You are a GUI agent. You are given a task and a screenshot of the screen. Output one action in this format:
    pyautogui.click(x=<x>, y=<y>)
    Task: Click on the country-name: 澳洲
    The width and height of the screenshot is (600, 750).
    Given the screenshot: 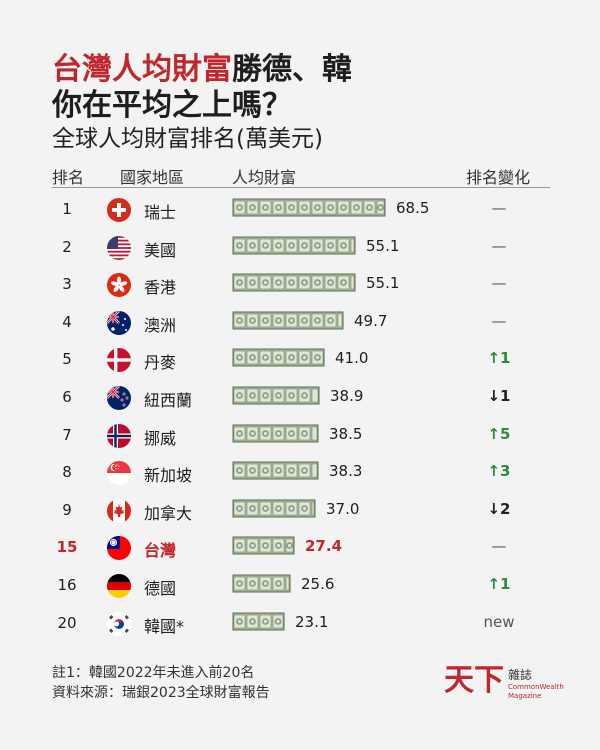 What is the action you would take?
    pyautogui.click(x=160, y=325)
    